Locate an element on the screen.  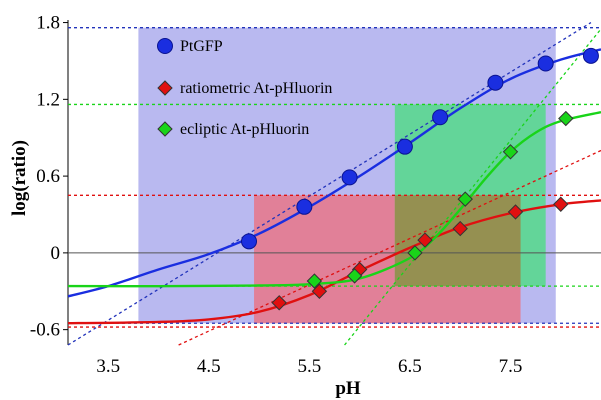
x-tick-label: 6.5 is located at coordinates (410, 366).